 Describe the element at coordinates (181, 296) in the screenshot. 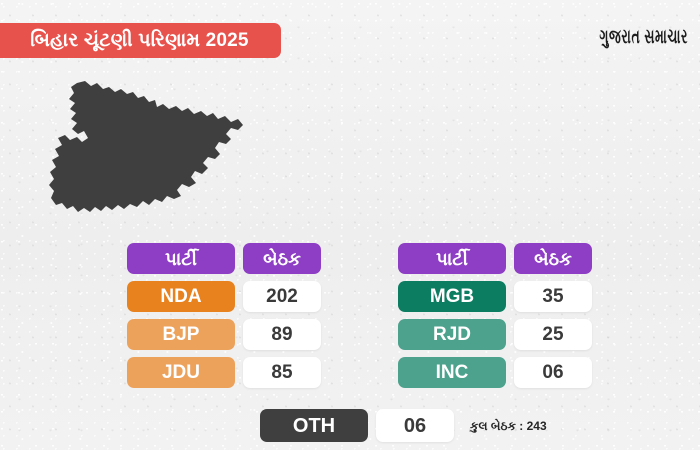

I see `party-label-nda: NDA` at that location.